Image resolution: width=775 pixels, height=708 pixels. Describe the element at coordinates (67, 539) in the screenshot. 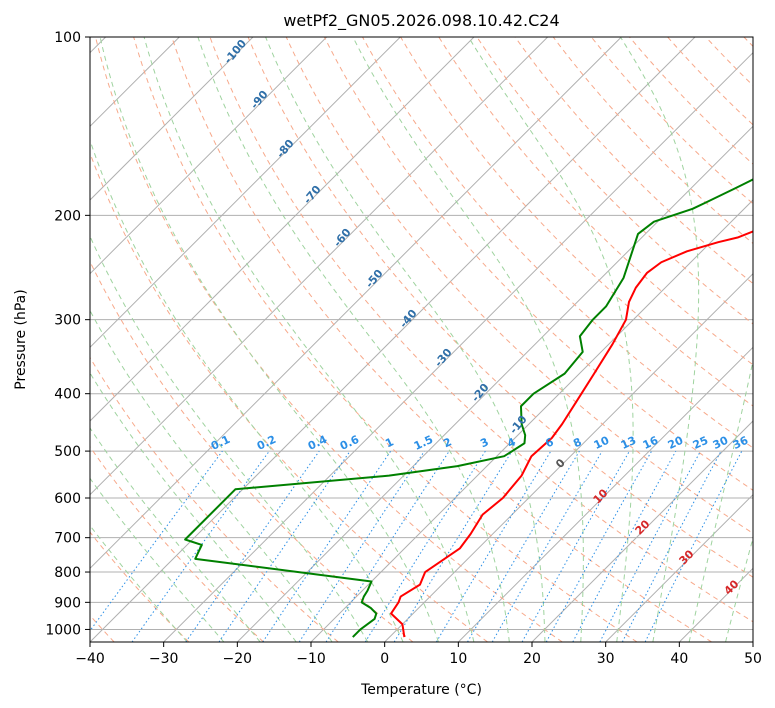

I see `y-tick-label: 700` at that location.